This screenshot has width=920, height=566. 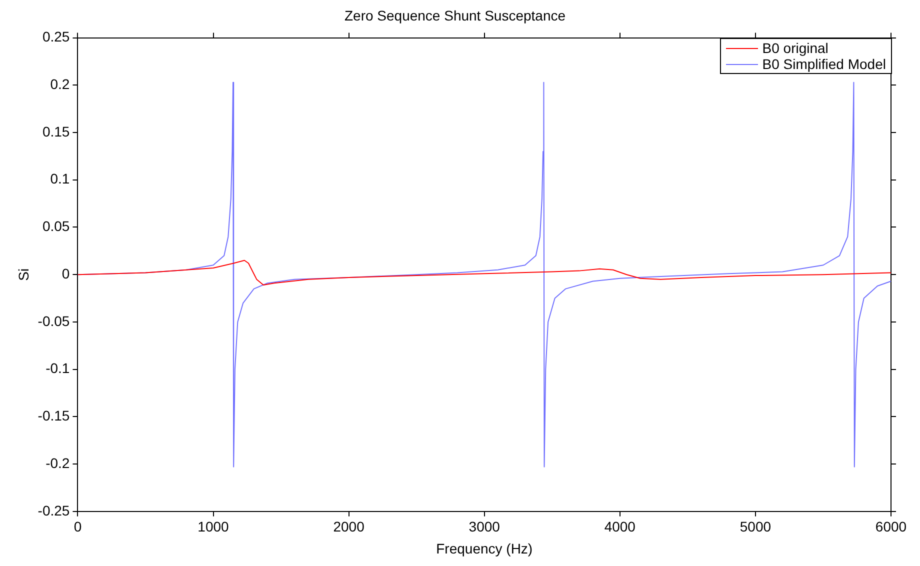 What do you see at coordinates (56, 131) in the screenshot?
I see `y-tick-label: 0.15` at bounding box center [56, 131].